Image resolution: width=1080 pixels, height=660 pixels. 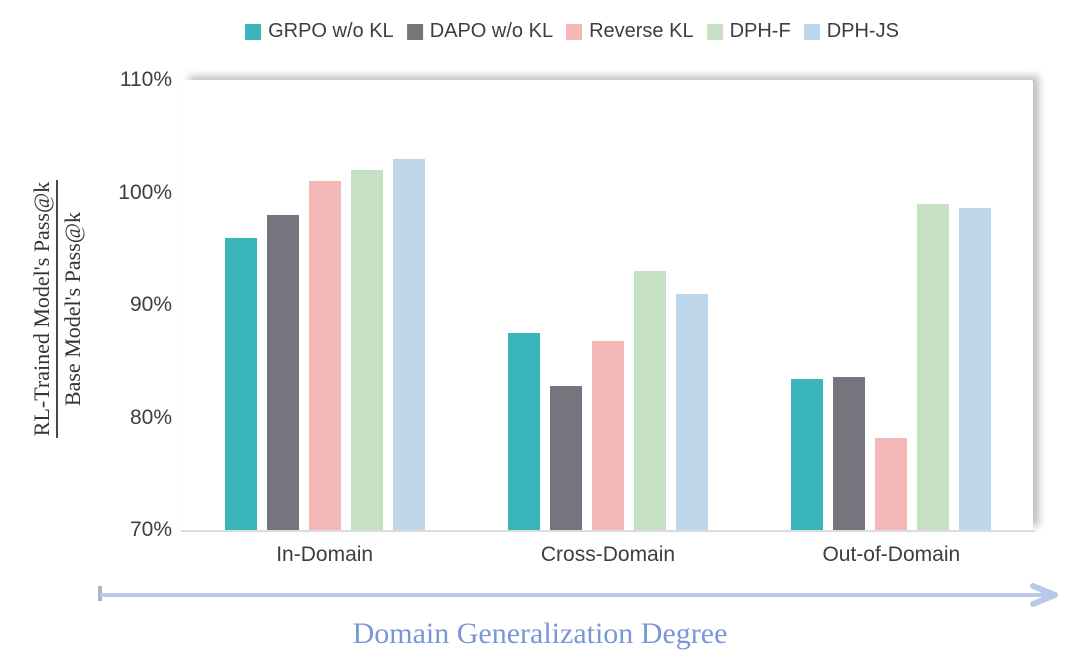 What do you see at coordinates (891, 554) in the screenshot?
I see `x-category-label: Out-of-Domain` at bounding box center [891, 554].